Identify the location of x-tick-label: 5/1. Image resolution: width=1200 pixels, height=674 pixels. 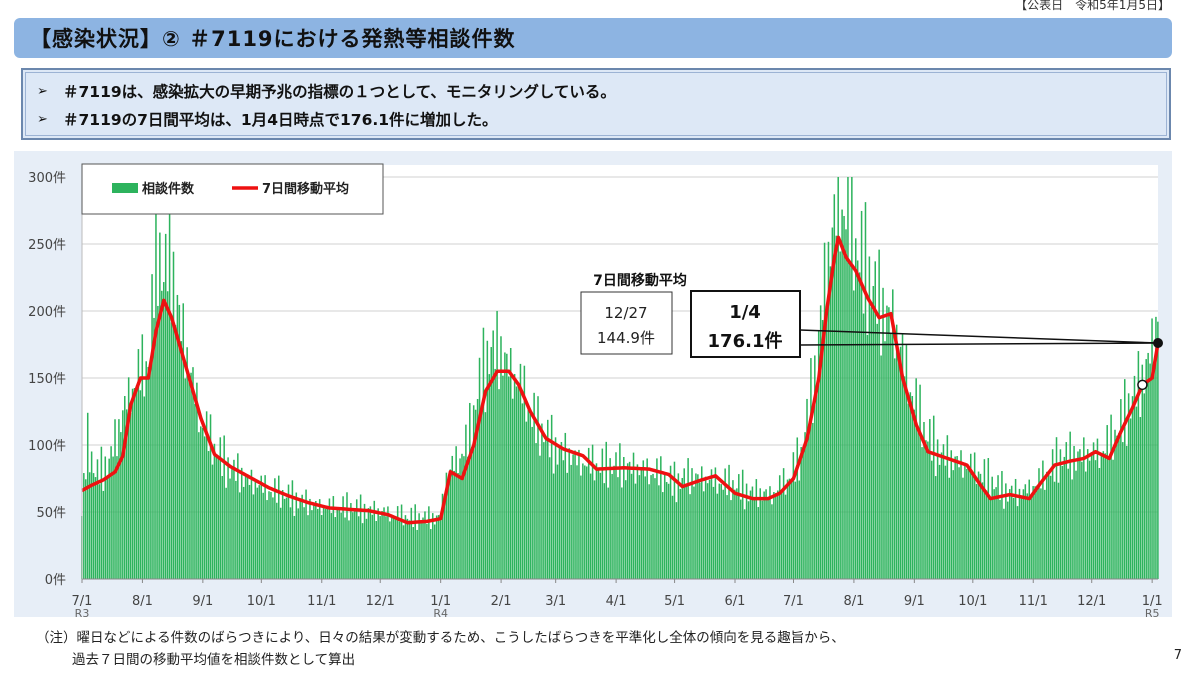
(674, 601).